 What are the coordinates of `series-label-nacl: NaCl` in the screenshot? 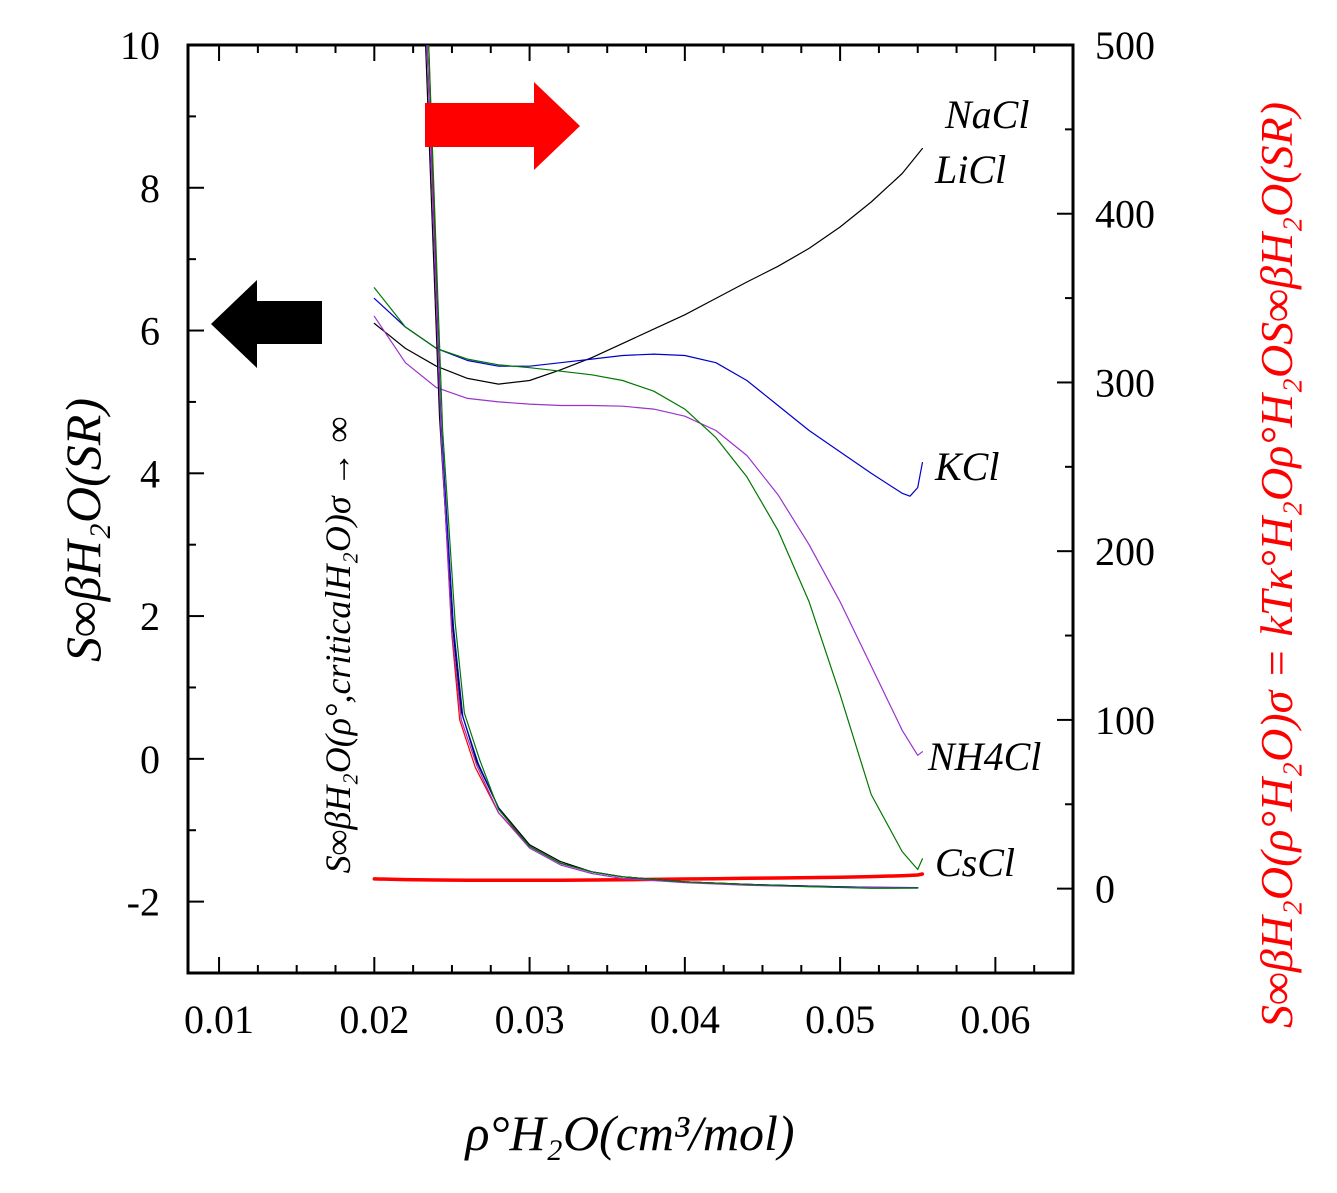 It's located at (986, 114).